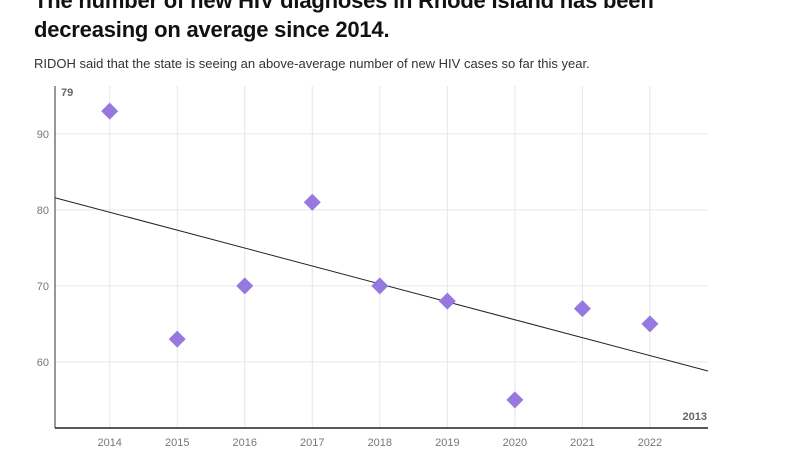 The width and height of the screenshot is (800, 450). I want to click on y-tick-label: 80, so click(43, 211).